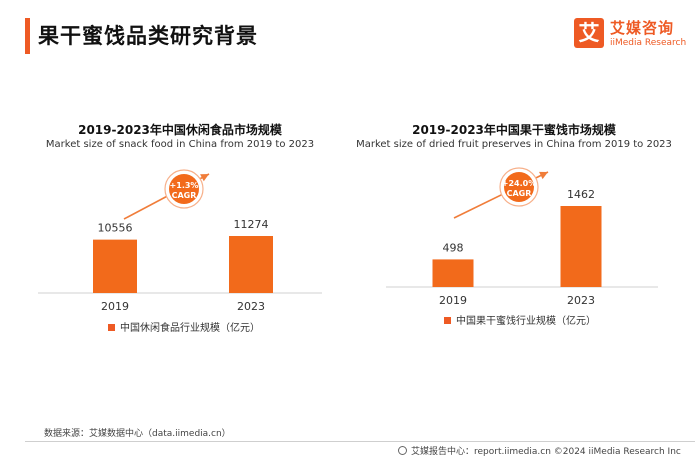  Describe the element at coordinates (251, 224) in the screenshot. I see `data-label-2023: 11274` at that location.